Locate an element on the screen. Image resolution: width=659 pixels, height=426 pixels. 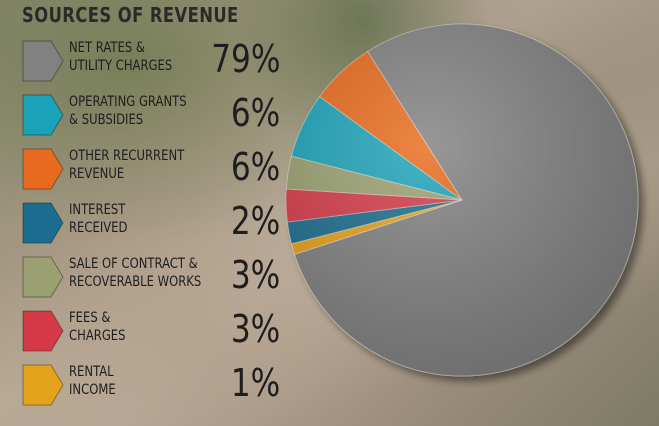
legend-percentage: 79% is located at coordinates (245, 59).